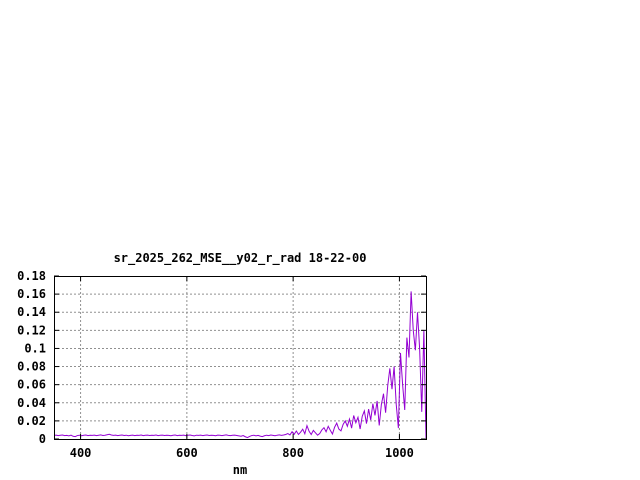 This screenshot has width=640, height=480. What do you see at coordinates (31, 367) in the screenshot?
I see `y-tick-label: 0.08` at bounding box center [31, 367].